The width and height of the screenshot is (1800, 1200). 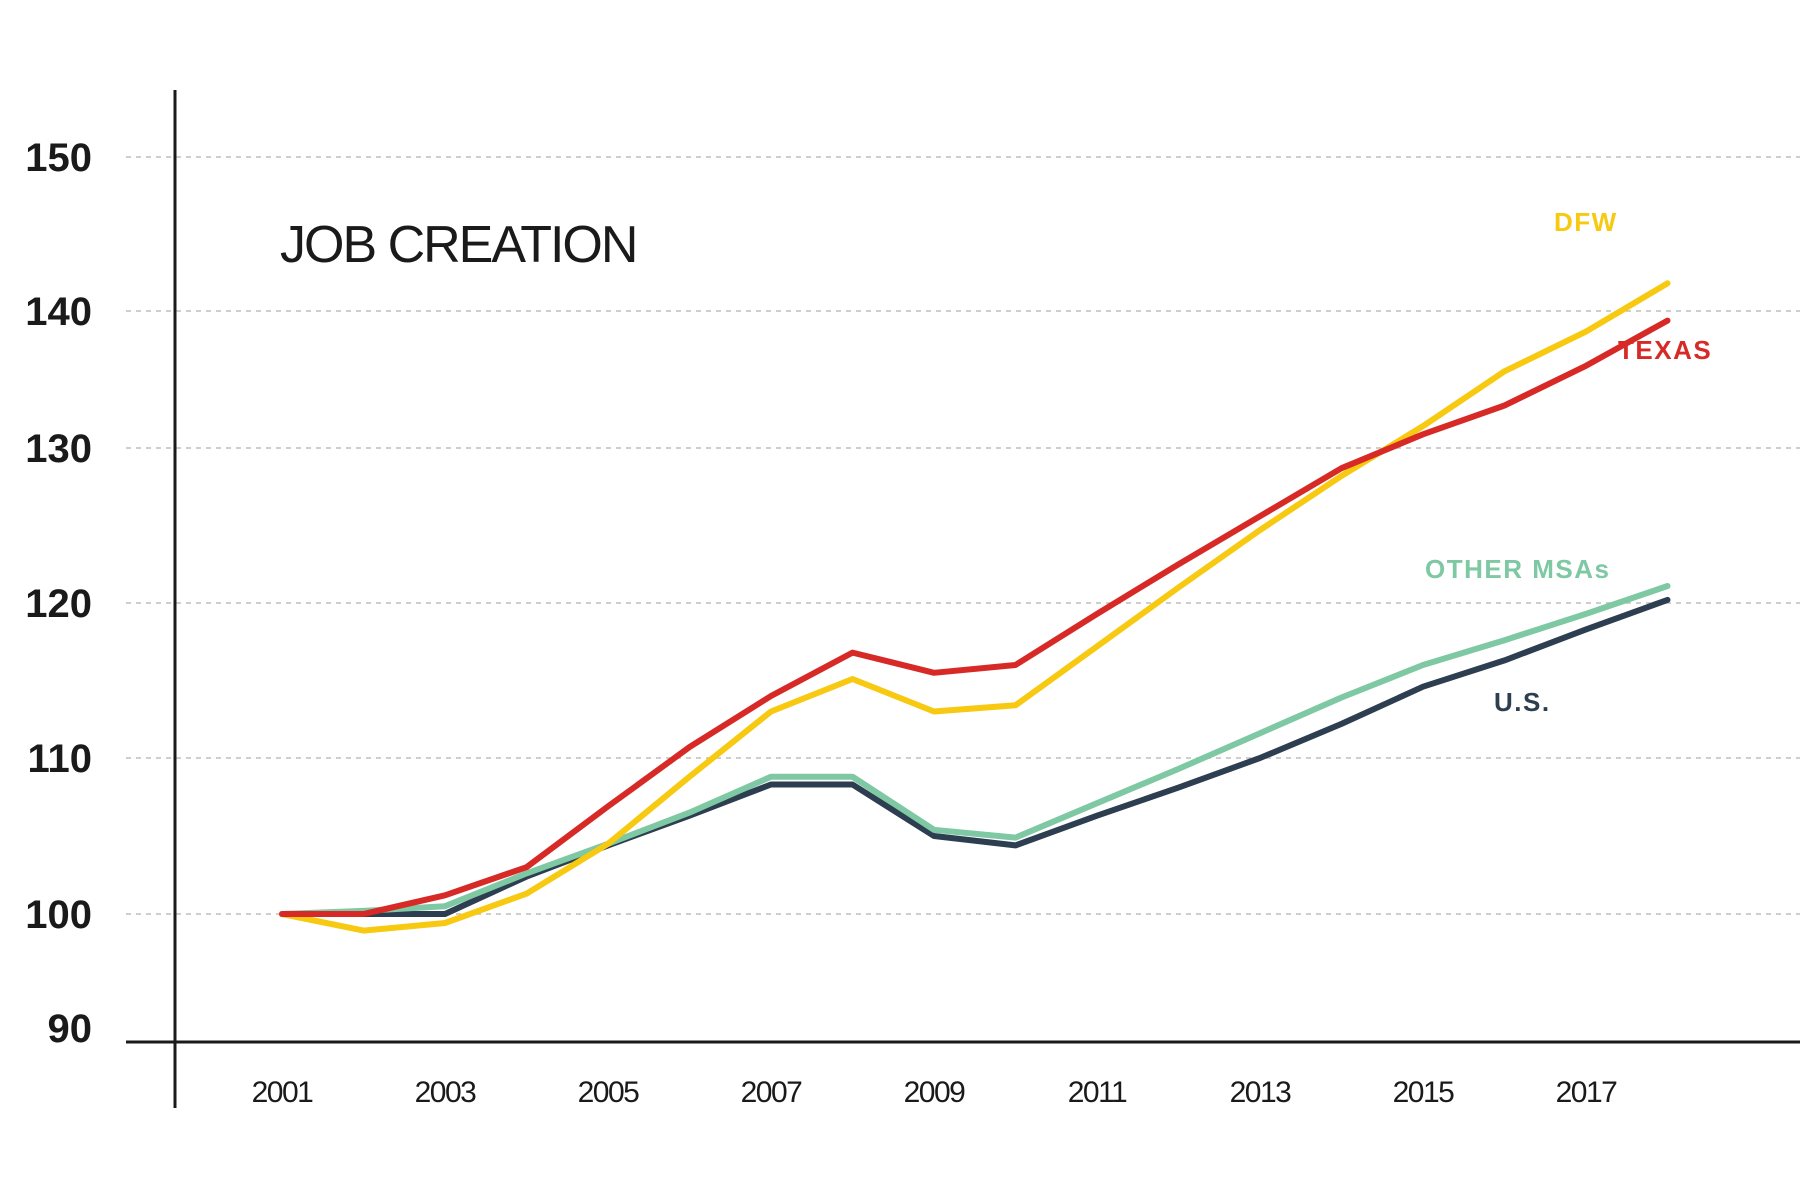 I want to click on series-label-dfw: DFW, so click(x=1586, y=222).